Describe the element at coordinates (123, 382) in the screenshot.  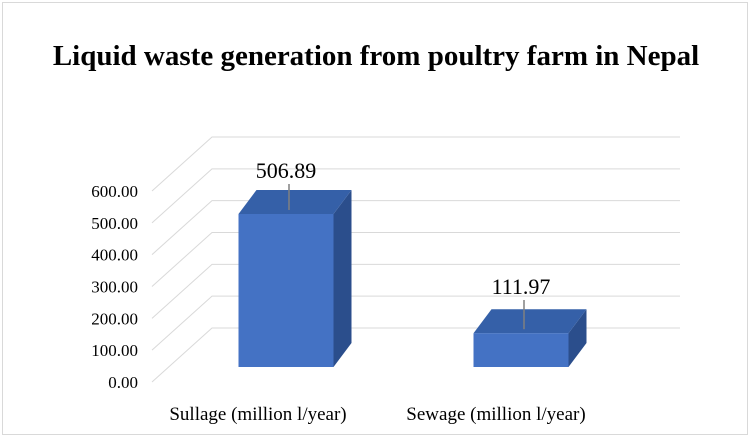
I see `y-tick-label: 0.00` at that location.